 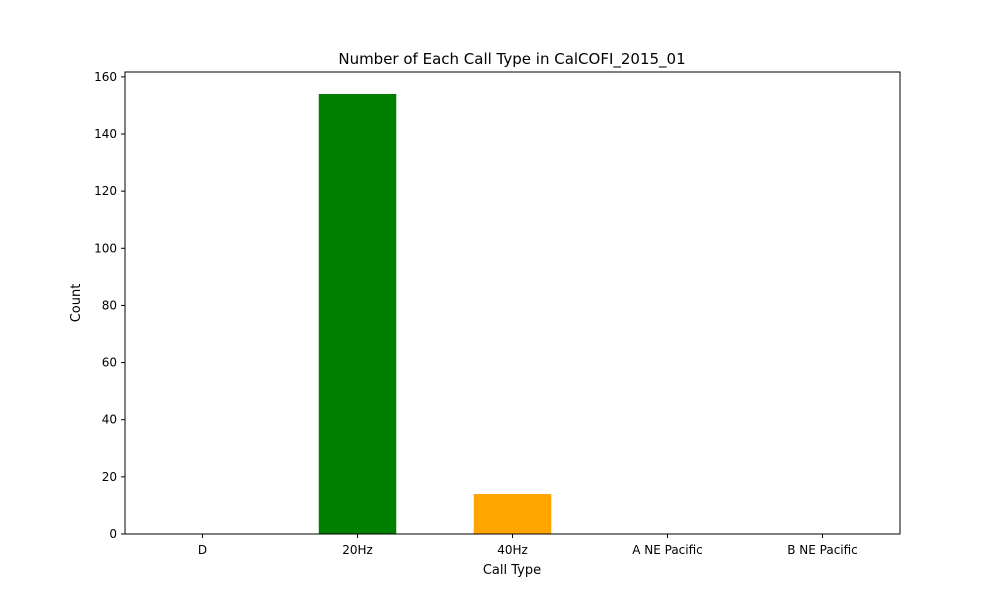 I want to click on x-tick-label: 40Hz, so click(x=512, y=550).